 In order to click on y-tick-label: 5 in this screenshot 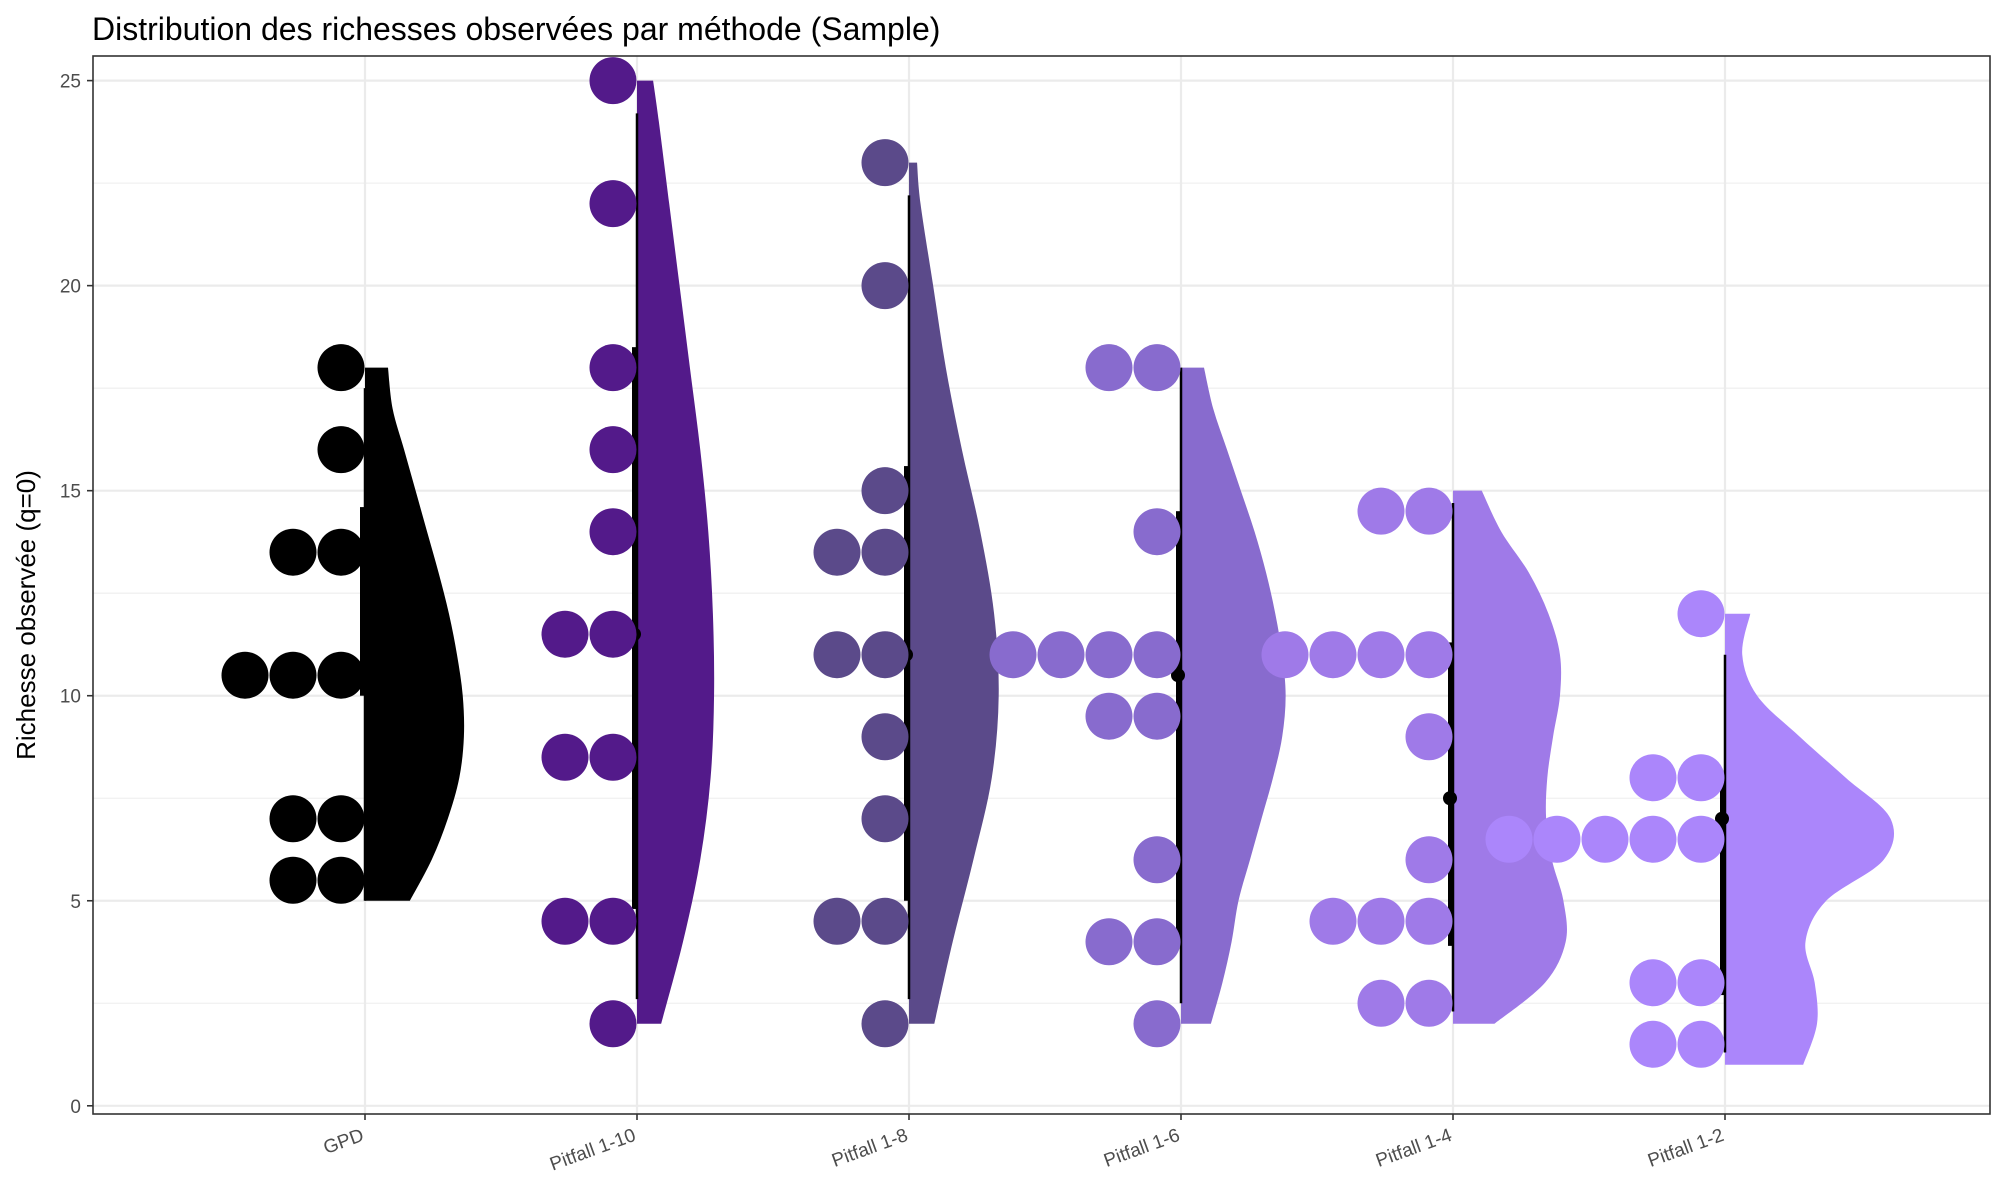, I will do `click(75, 902)`.